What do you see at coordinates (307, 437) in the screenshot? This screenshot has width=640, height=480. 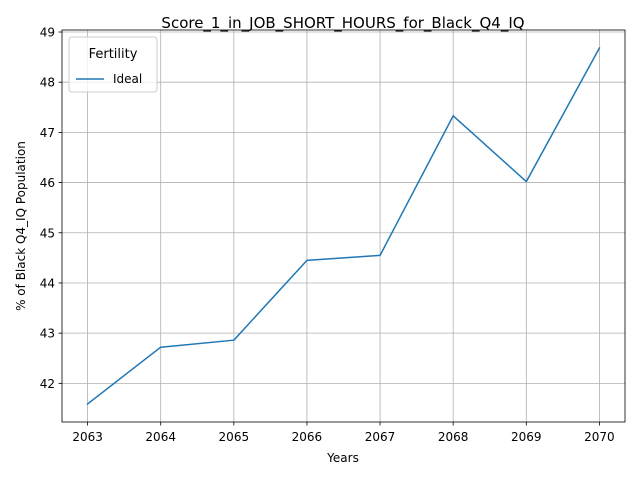 I see `x-tick-label: 2066` at bounding box center [307, 437].